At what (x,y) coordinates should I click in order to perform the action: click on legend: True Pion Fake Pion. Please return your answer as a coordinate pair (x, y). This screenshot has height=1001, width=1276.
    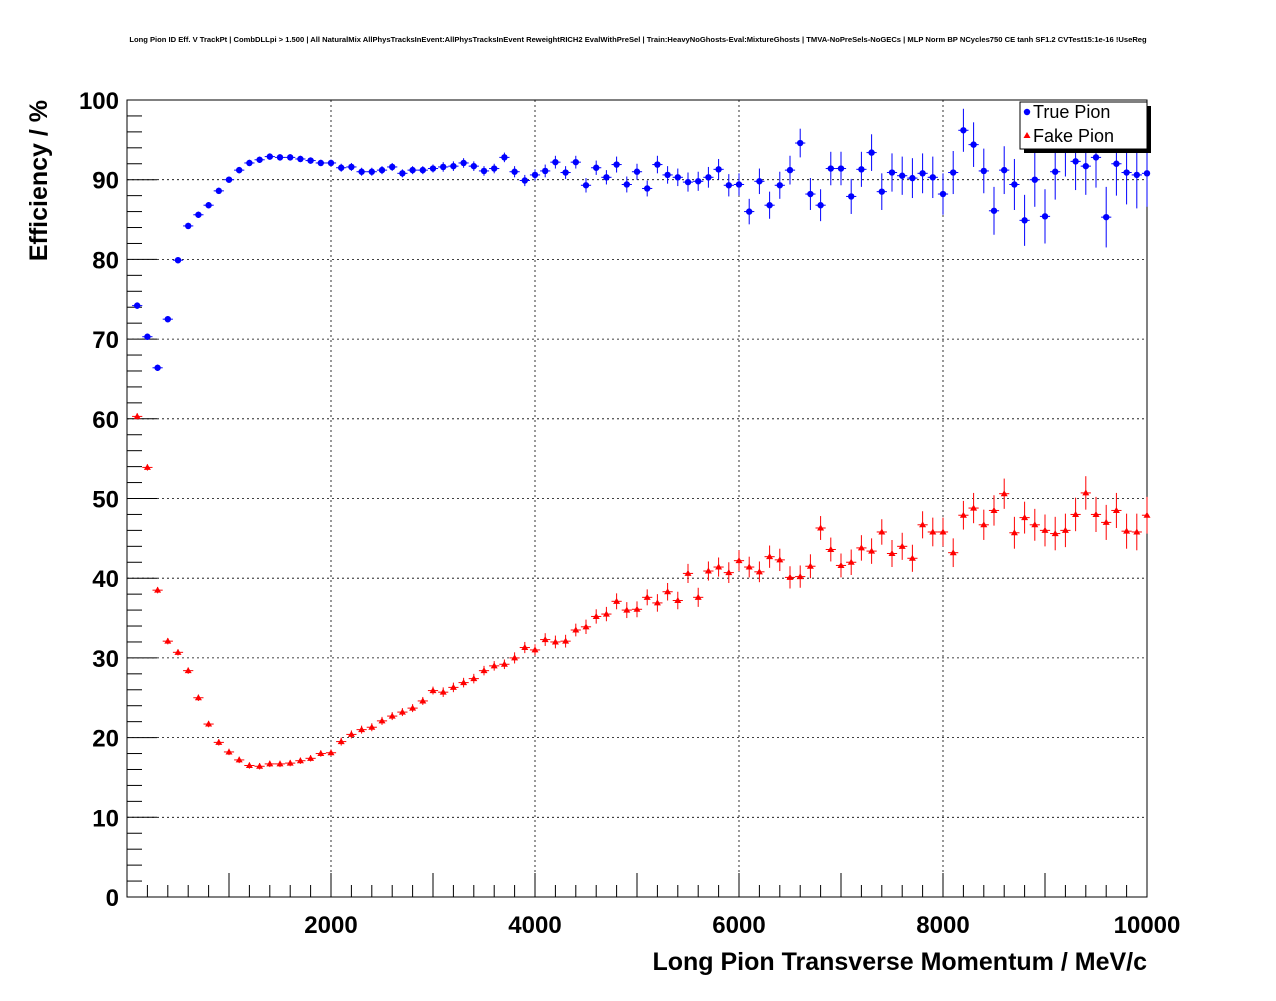
    Looking at the image, I should click on (1085, 127).